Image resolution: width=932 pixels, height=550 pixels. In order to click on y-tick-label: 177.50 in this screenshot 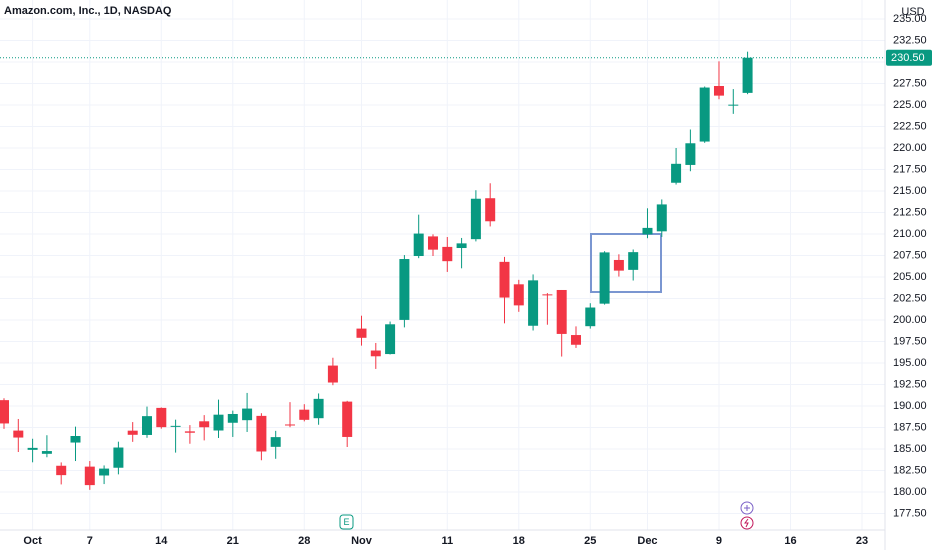, I will do `click(910, 513)`.